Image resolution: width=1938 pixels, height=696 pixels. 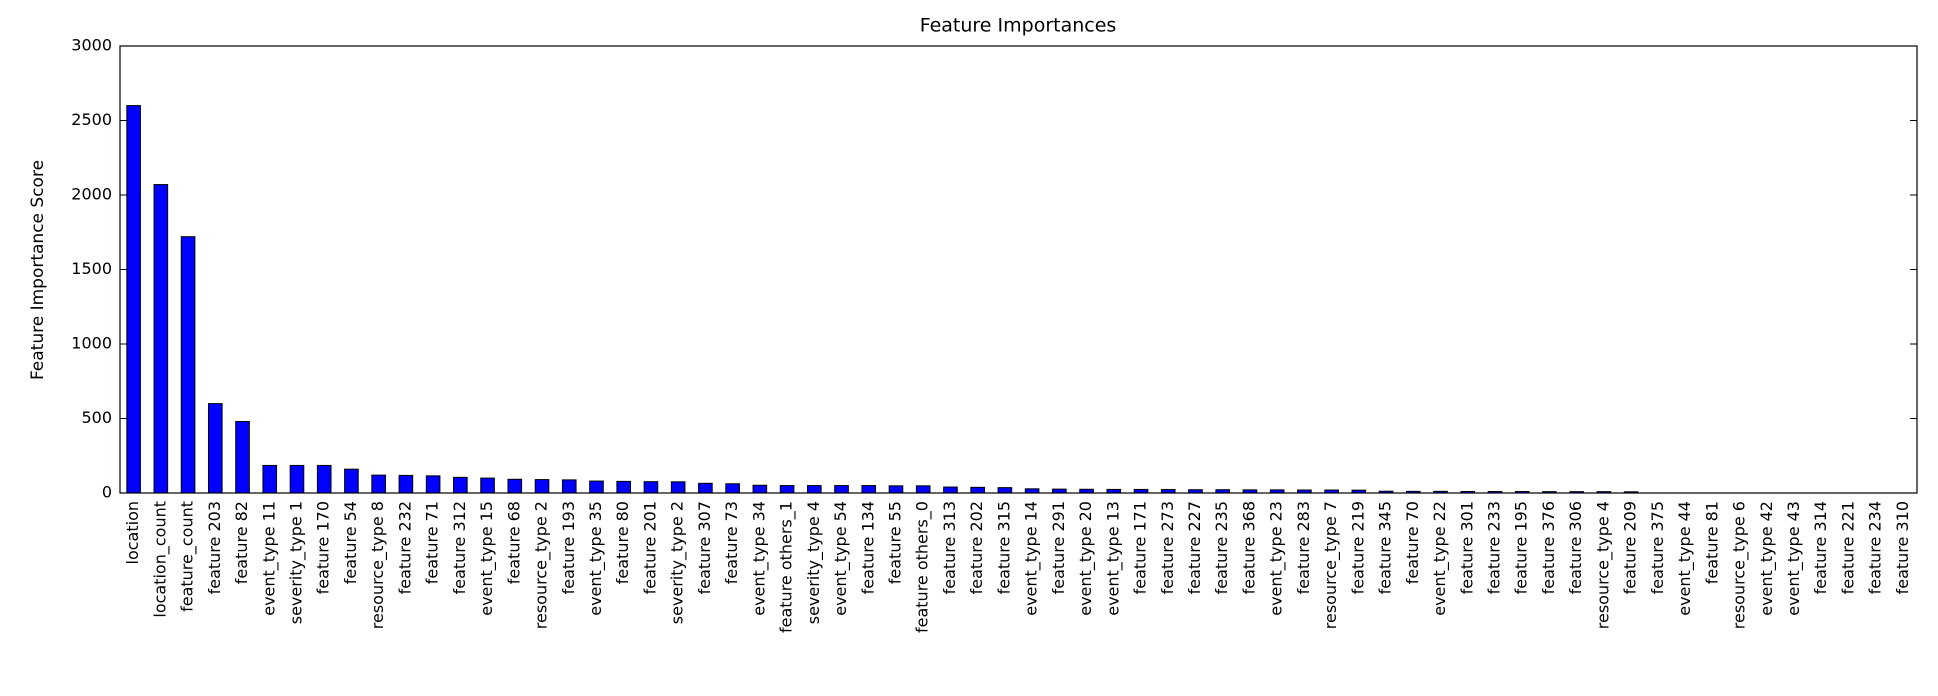 What do you see at coordinates (459, 547) in the screenshot?
I see `x-tick-label: feature 312` at bounding box center [459, 547].